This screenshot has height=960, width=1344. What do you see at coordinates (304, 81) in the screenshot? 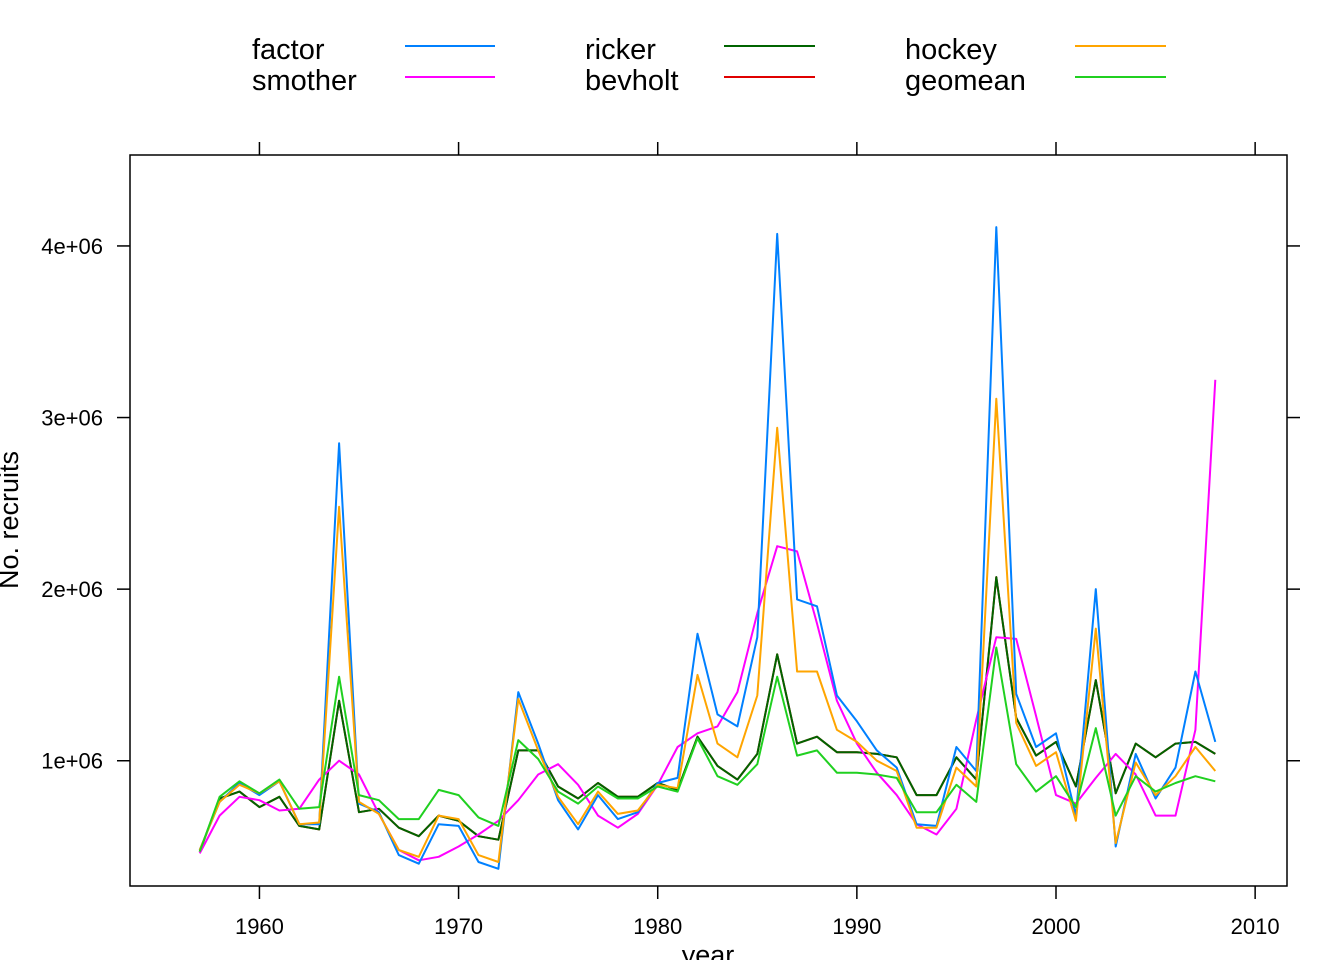
I see `legend-label-smother: smother` at bounding box center [304, 81].